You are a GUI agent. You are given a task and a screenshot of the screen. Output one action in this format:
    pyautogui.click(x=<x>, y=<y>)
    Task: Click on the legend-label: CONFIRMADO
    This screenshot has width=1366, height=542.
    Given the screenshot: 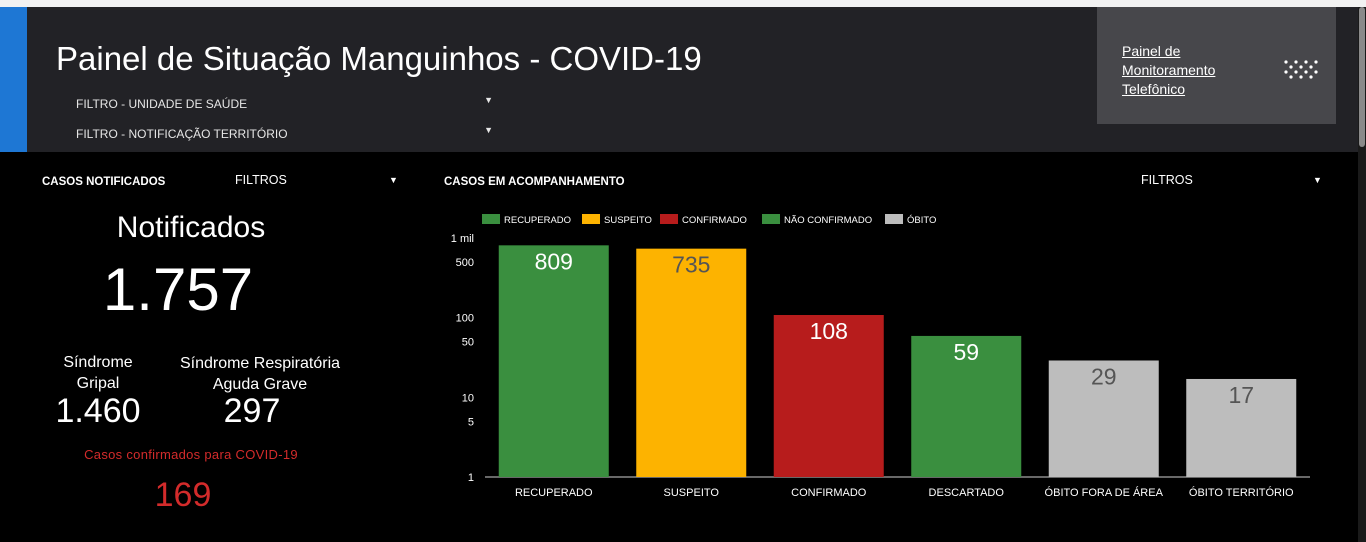 What is the action you would take?
    pyautogui.click(x=714, y=220)
    